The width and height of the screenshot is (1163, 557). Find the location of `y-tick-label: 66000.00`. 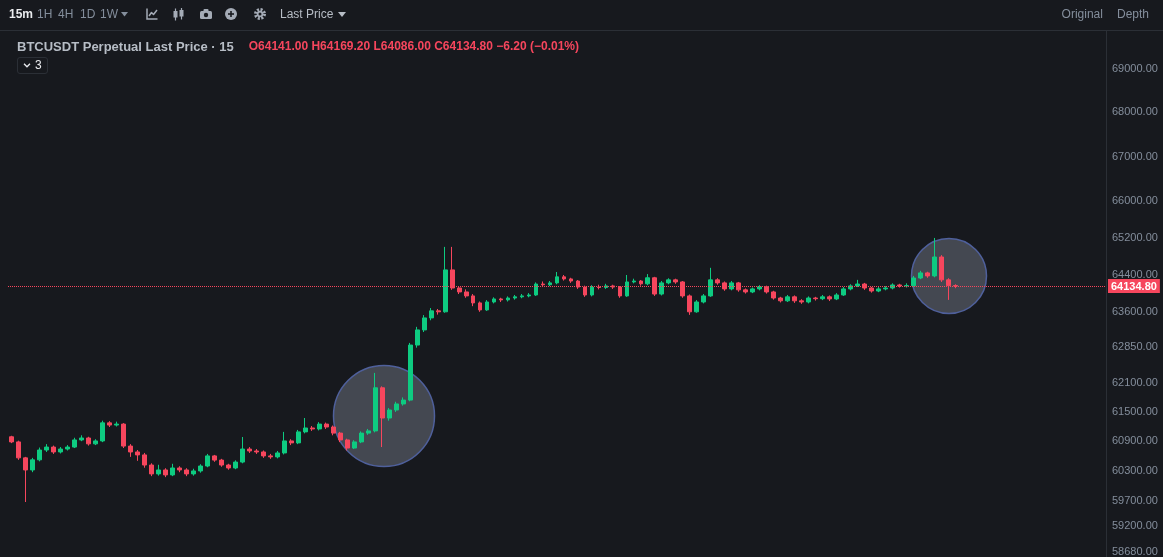

y-tick-label: 66000.00 is located at coordinates (1135, 200).